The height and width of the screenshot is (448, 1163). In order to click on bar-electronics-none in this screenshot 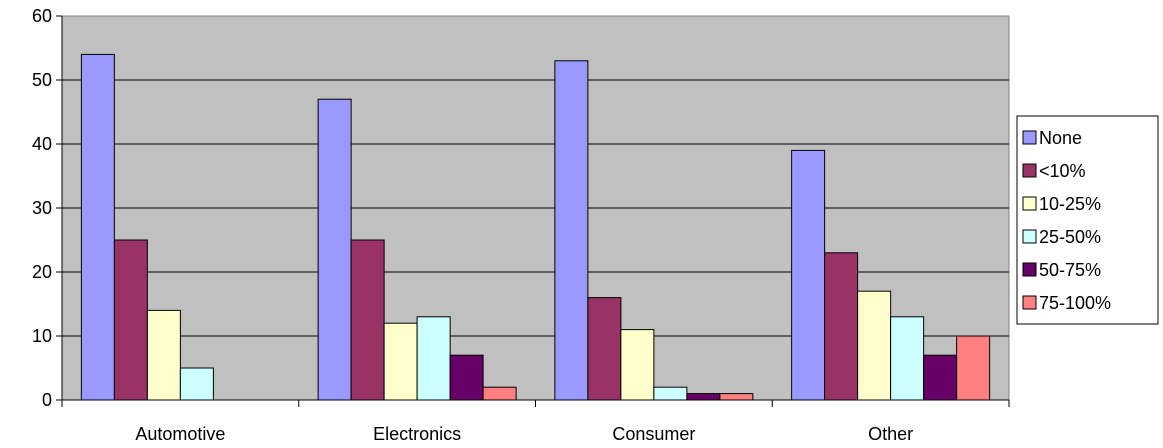, I will do `click(334, 249)`.